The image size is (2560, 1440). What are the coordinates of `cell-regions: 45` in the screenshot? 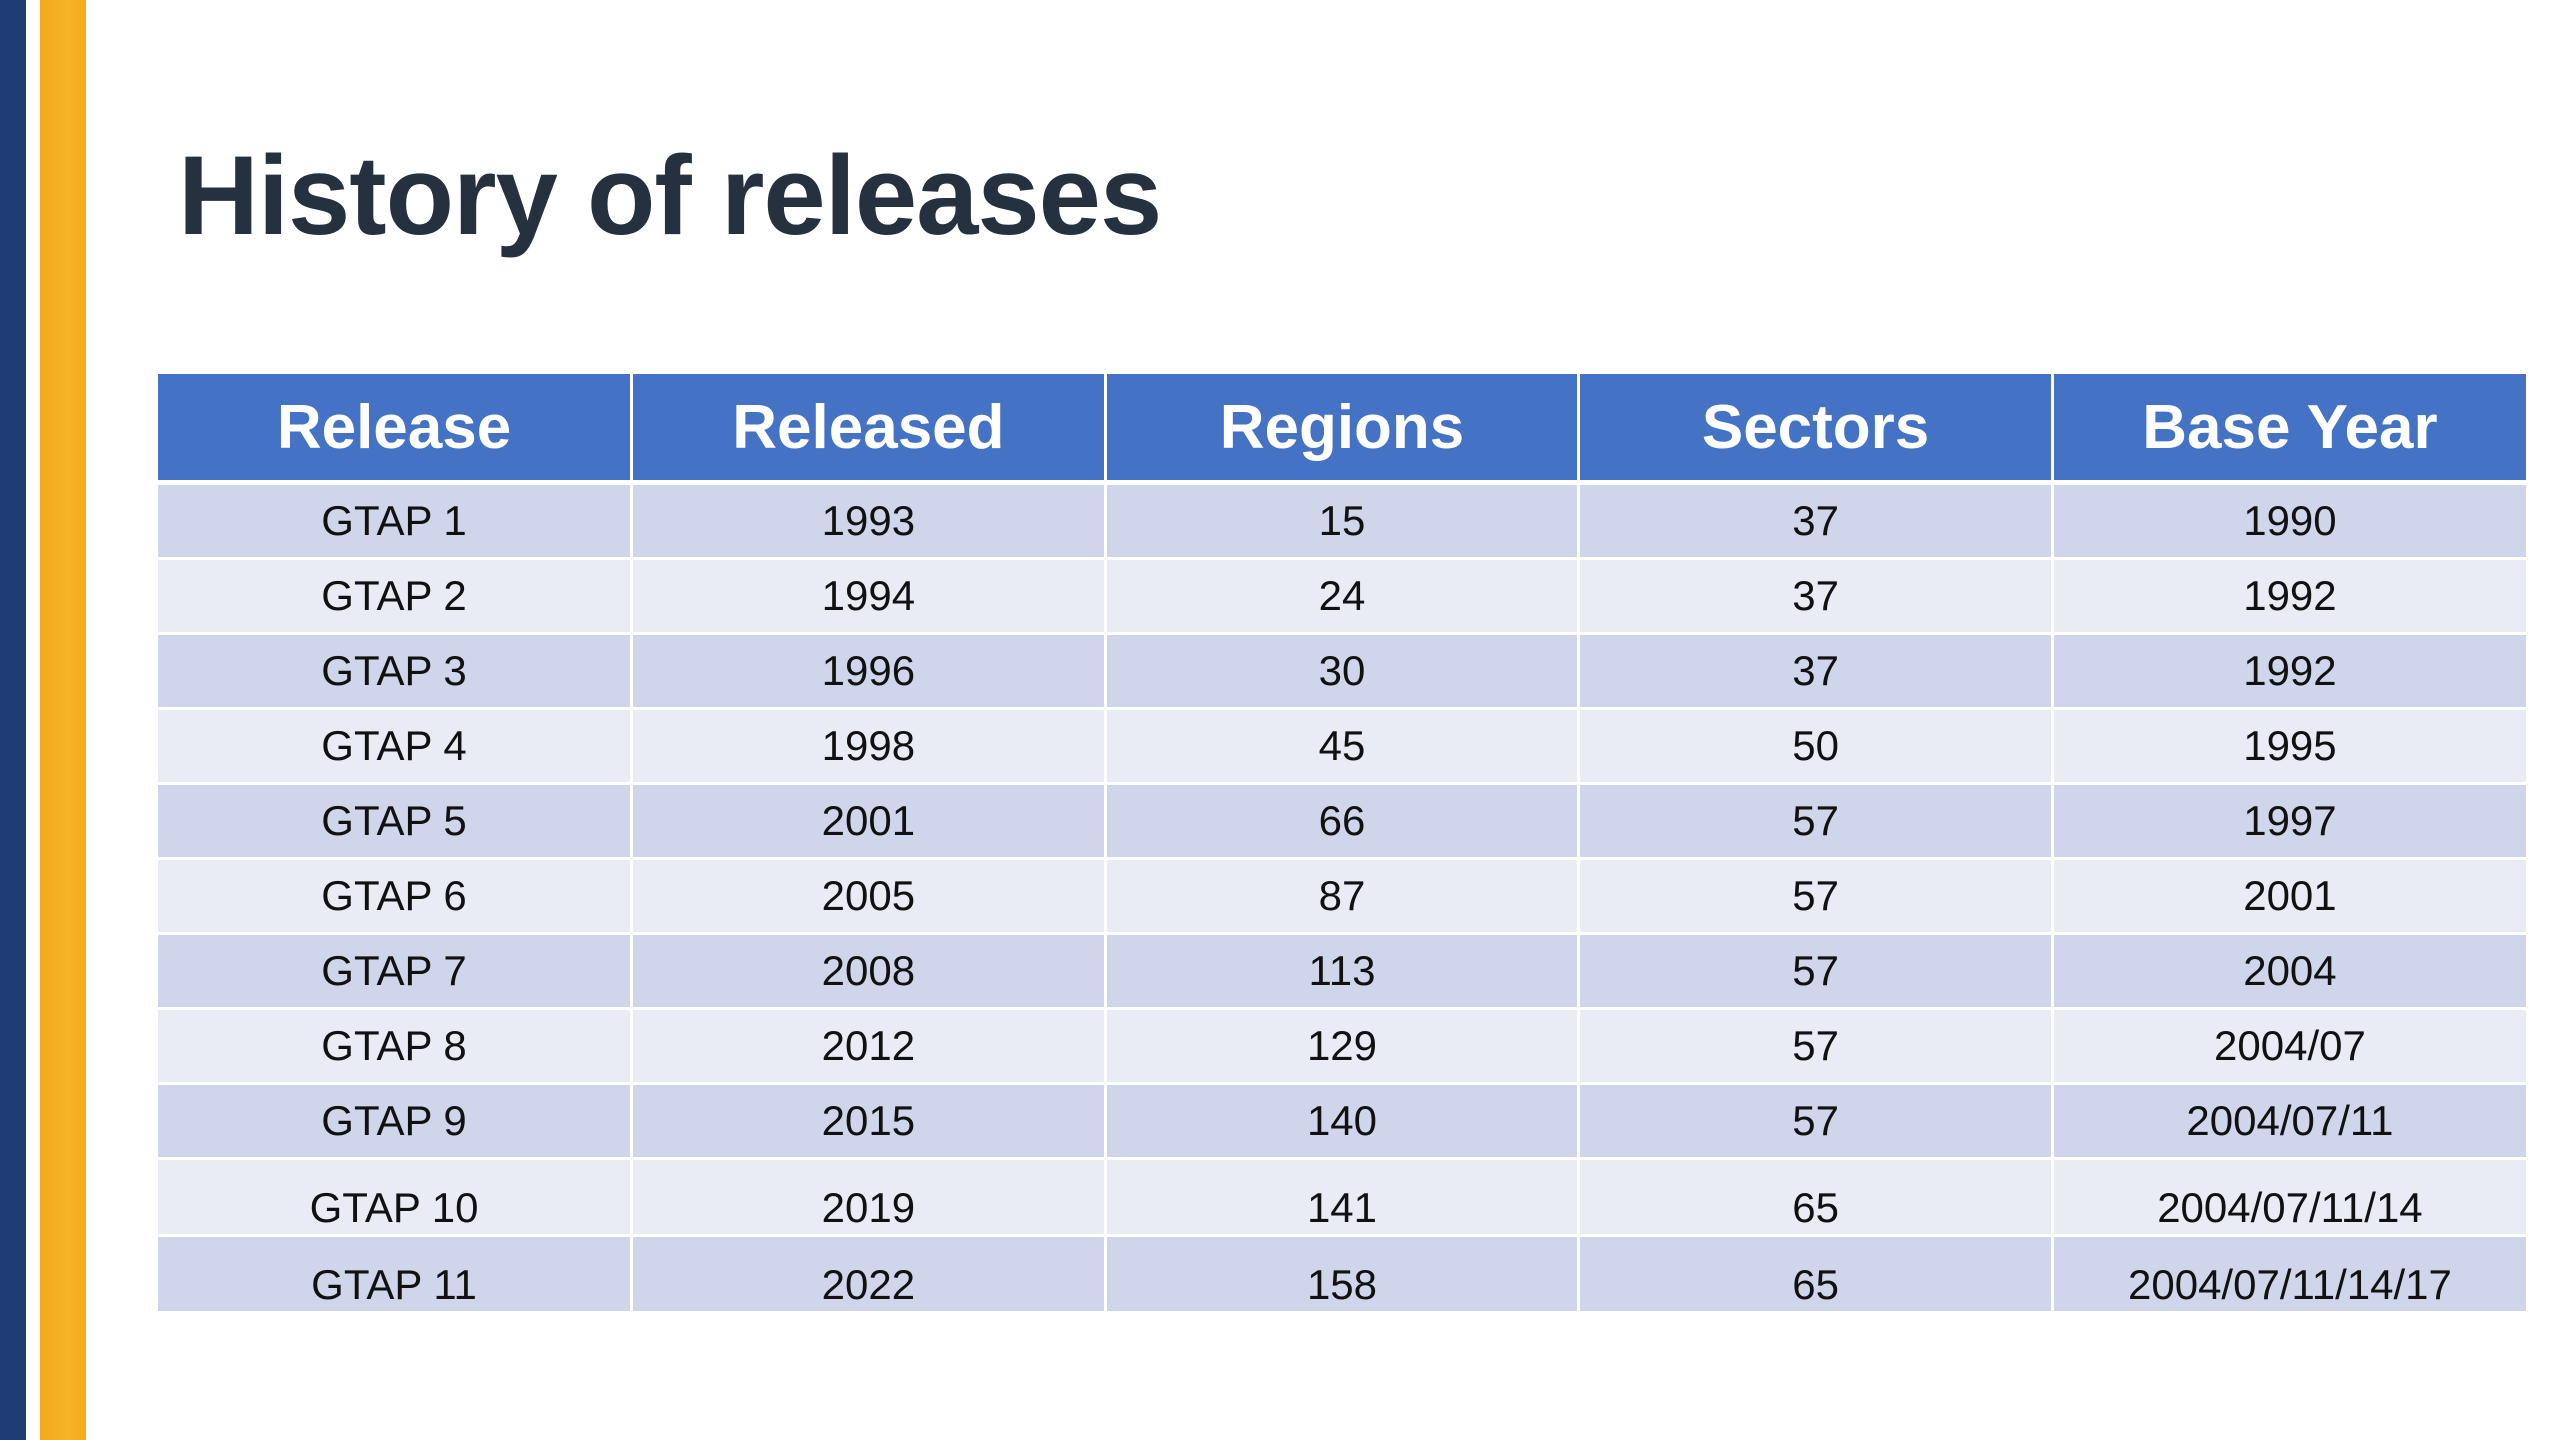 It's located at (1342, 746).